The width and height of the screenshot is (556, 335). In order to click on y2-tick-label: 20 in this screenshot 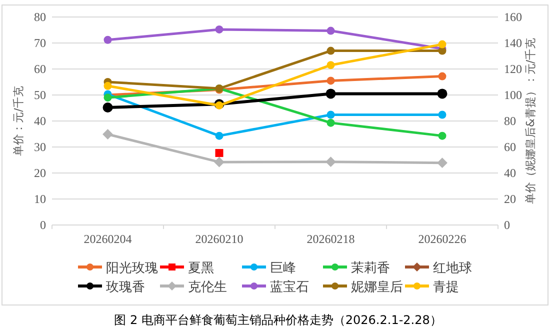, I will do `click(510, 199)`.